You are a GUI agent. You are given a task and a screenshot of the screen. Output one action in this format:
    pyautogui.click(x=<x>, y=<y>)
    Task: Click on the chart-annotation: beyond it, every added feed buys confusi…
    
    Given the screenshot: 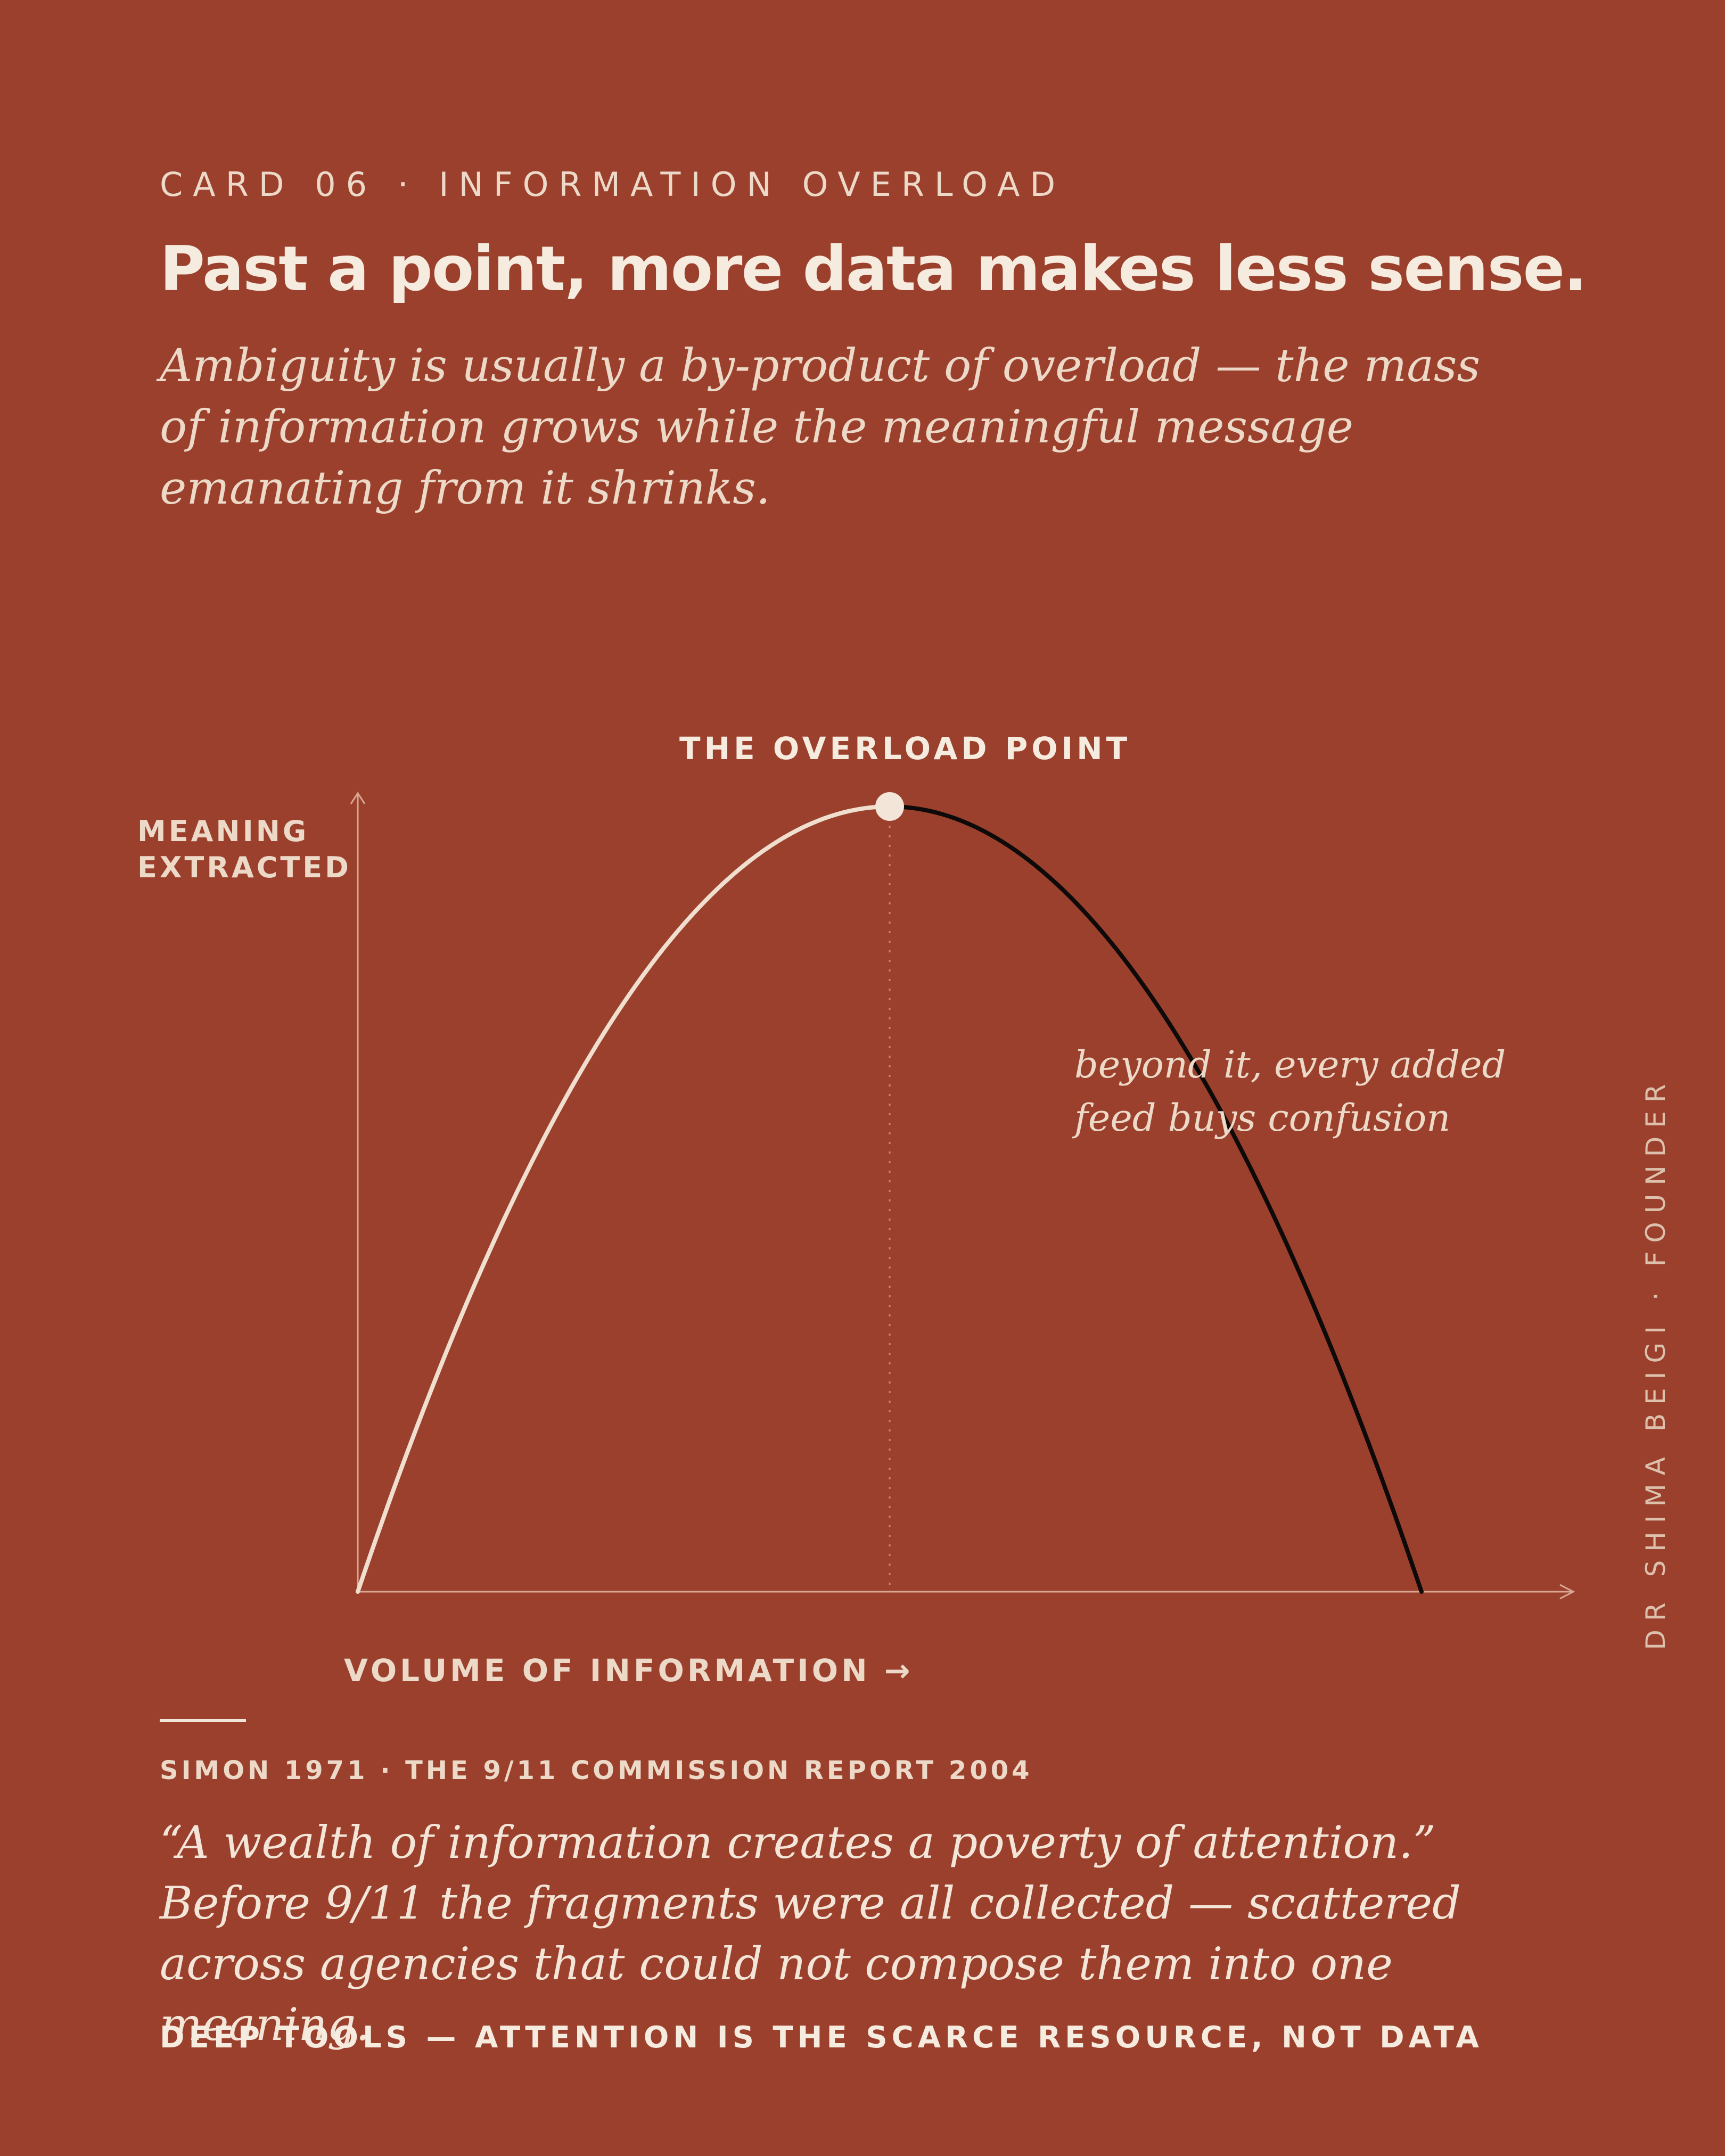 What is the action you would take?
    pyautogui.click(x=1290, y=1091)
    